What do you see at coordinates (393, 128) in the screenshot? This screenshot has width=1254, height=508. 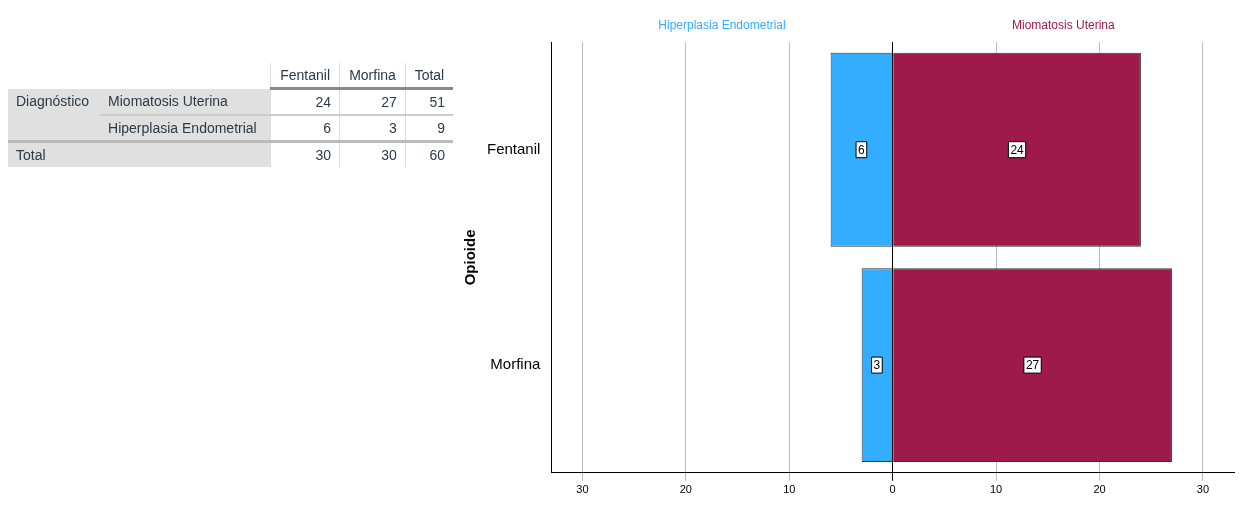 I see `text: 3` at bounding box center [393, 128].